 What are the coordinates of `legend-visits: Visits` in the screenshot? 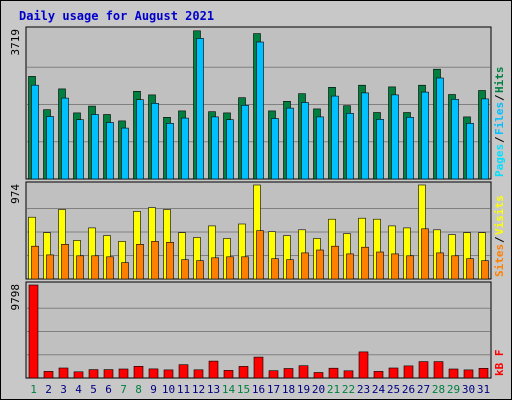 It's located at (499, 215).